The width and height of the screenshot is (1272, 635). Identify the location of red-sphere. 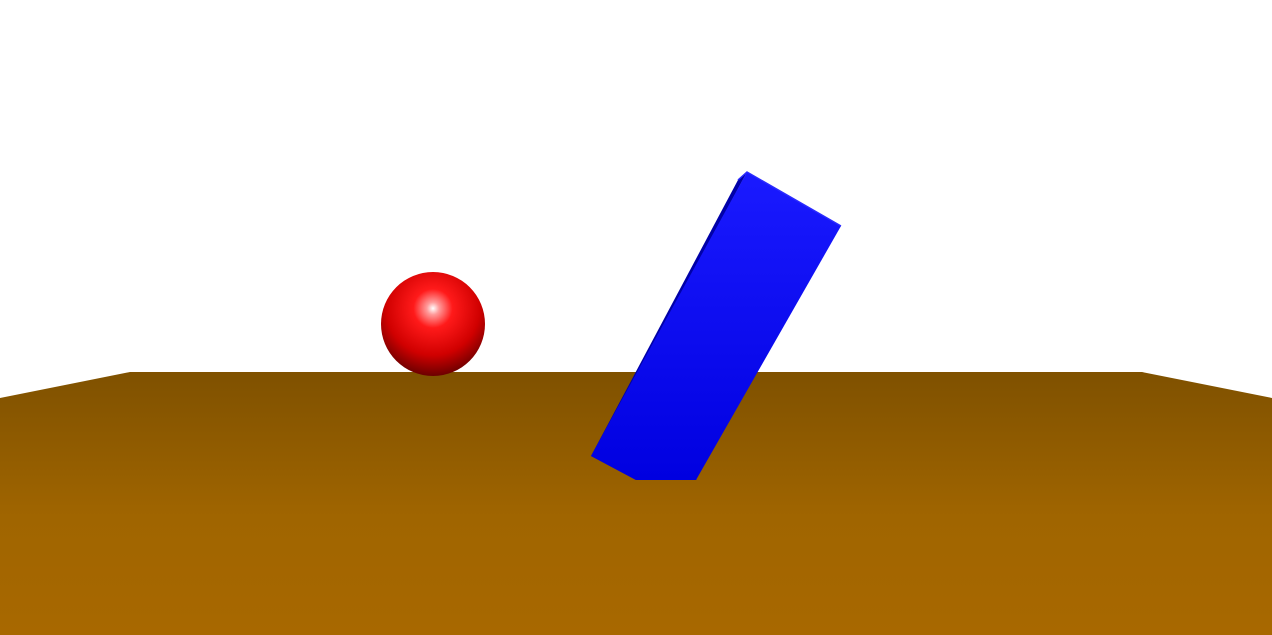
(433, 324).